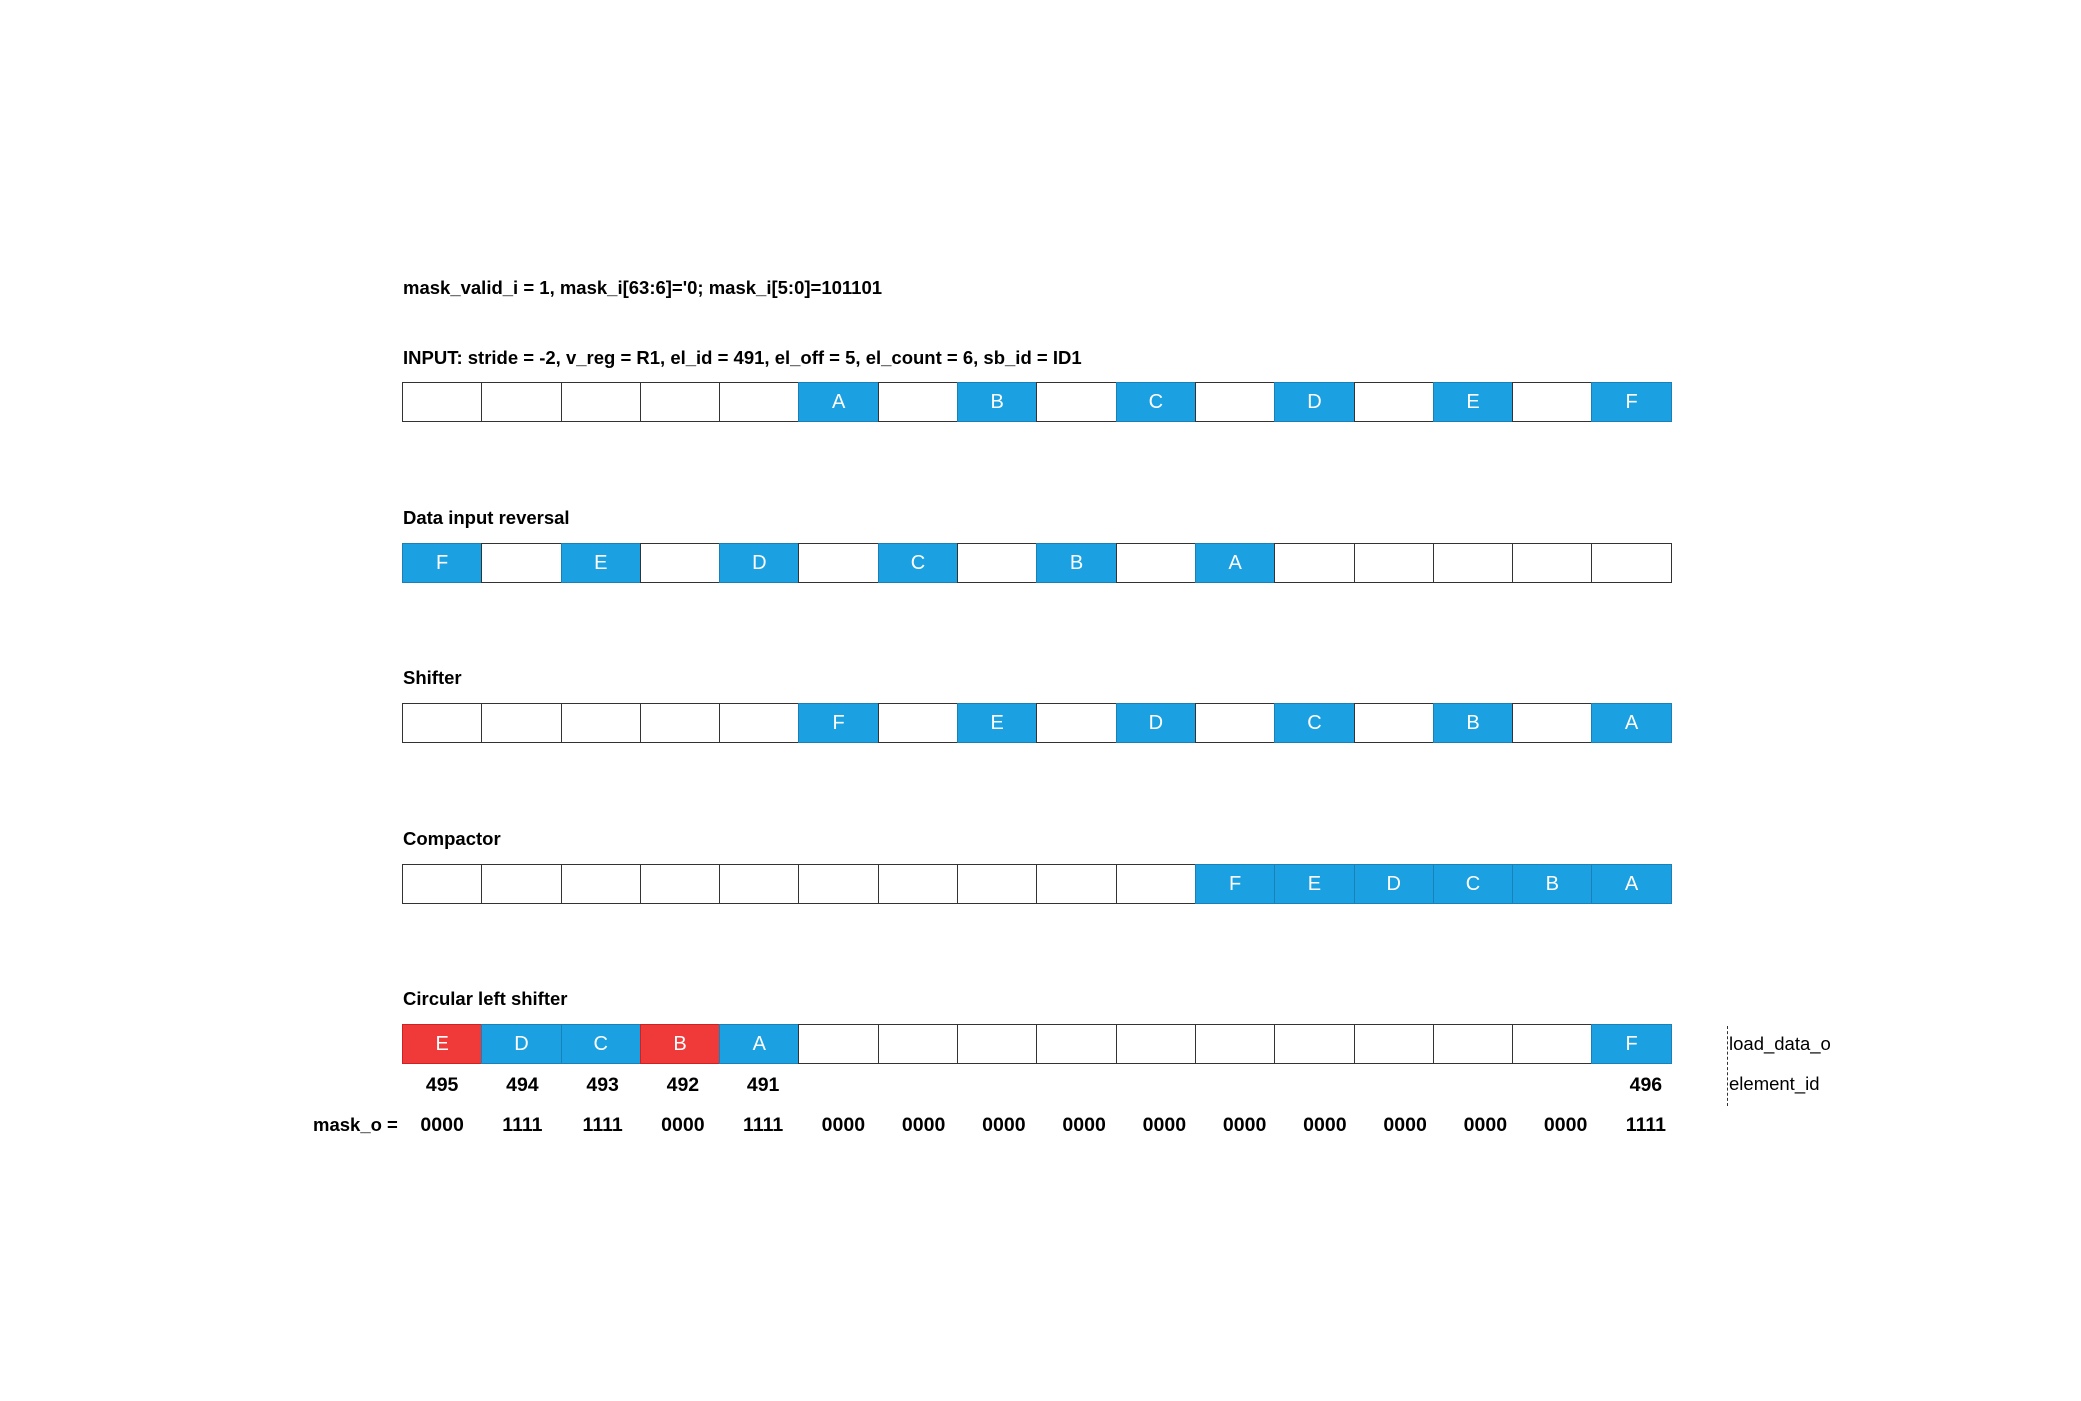 This screenshot has height=1401, width=2081. I want to click on element-id-value: 492, so click(683, 1085).